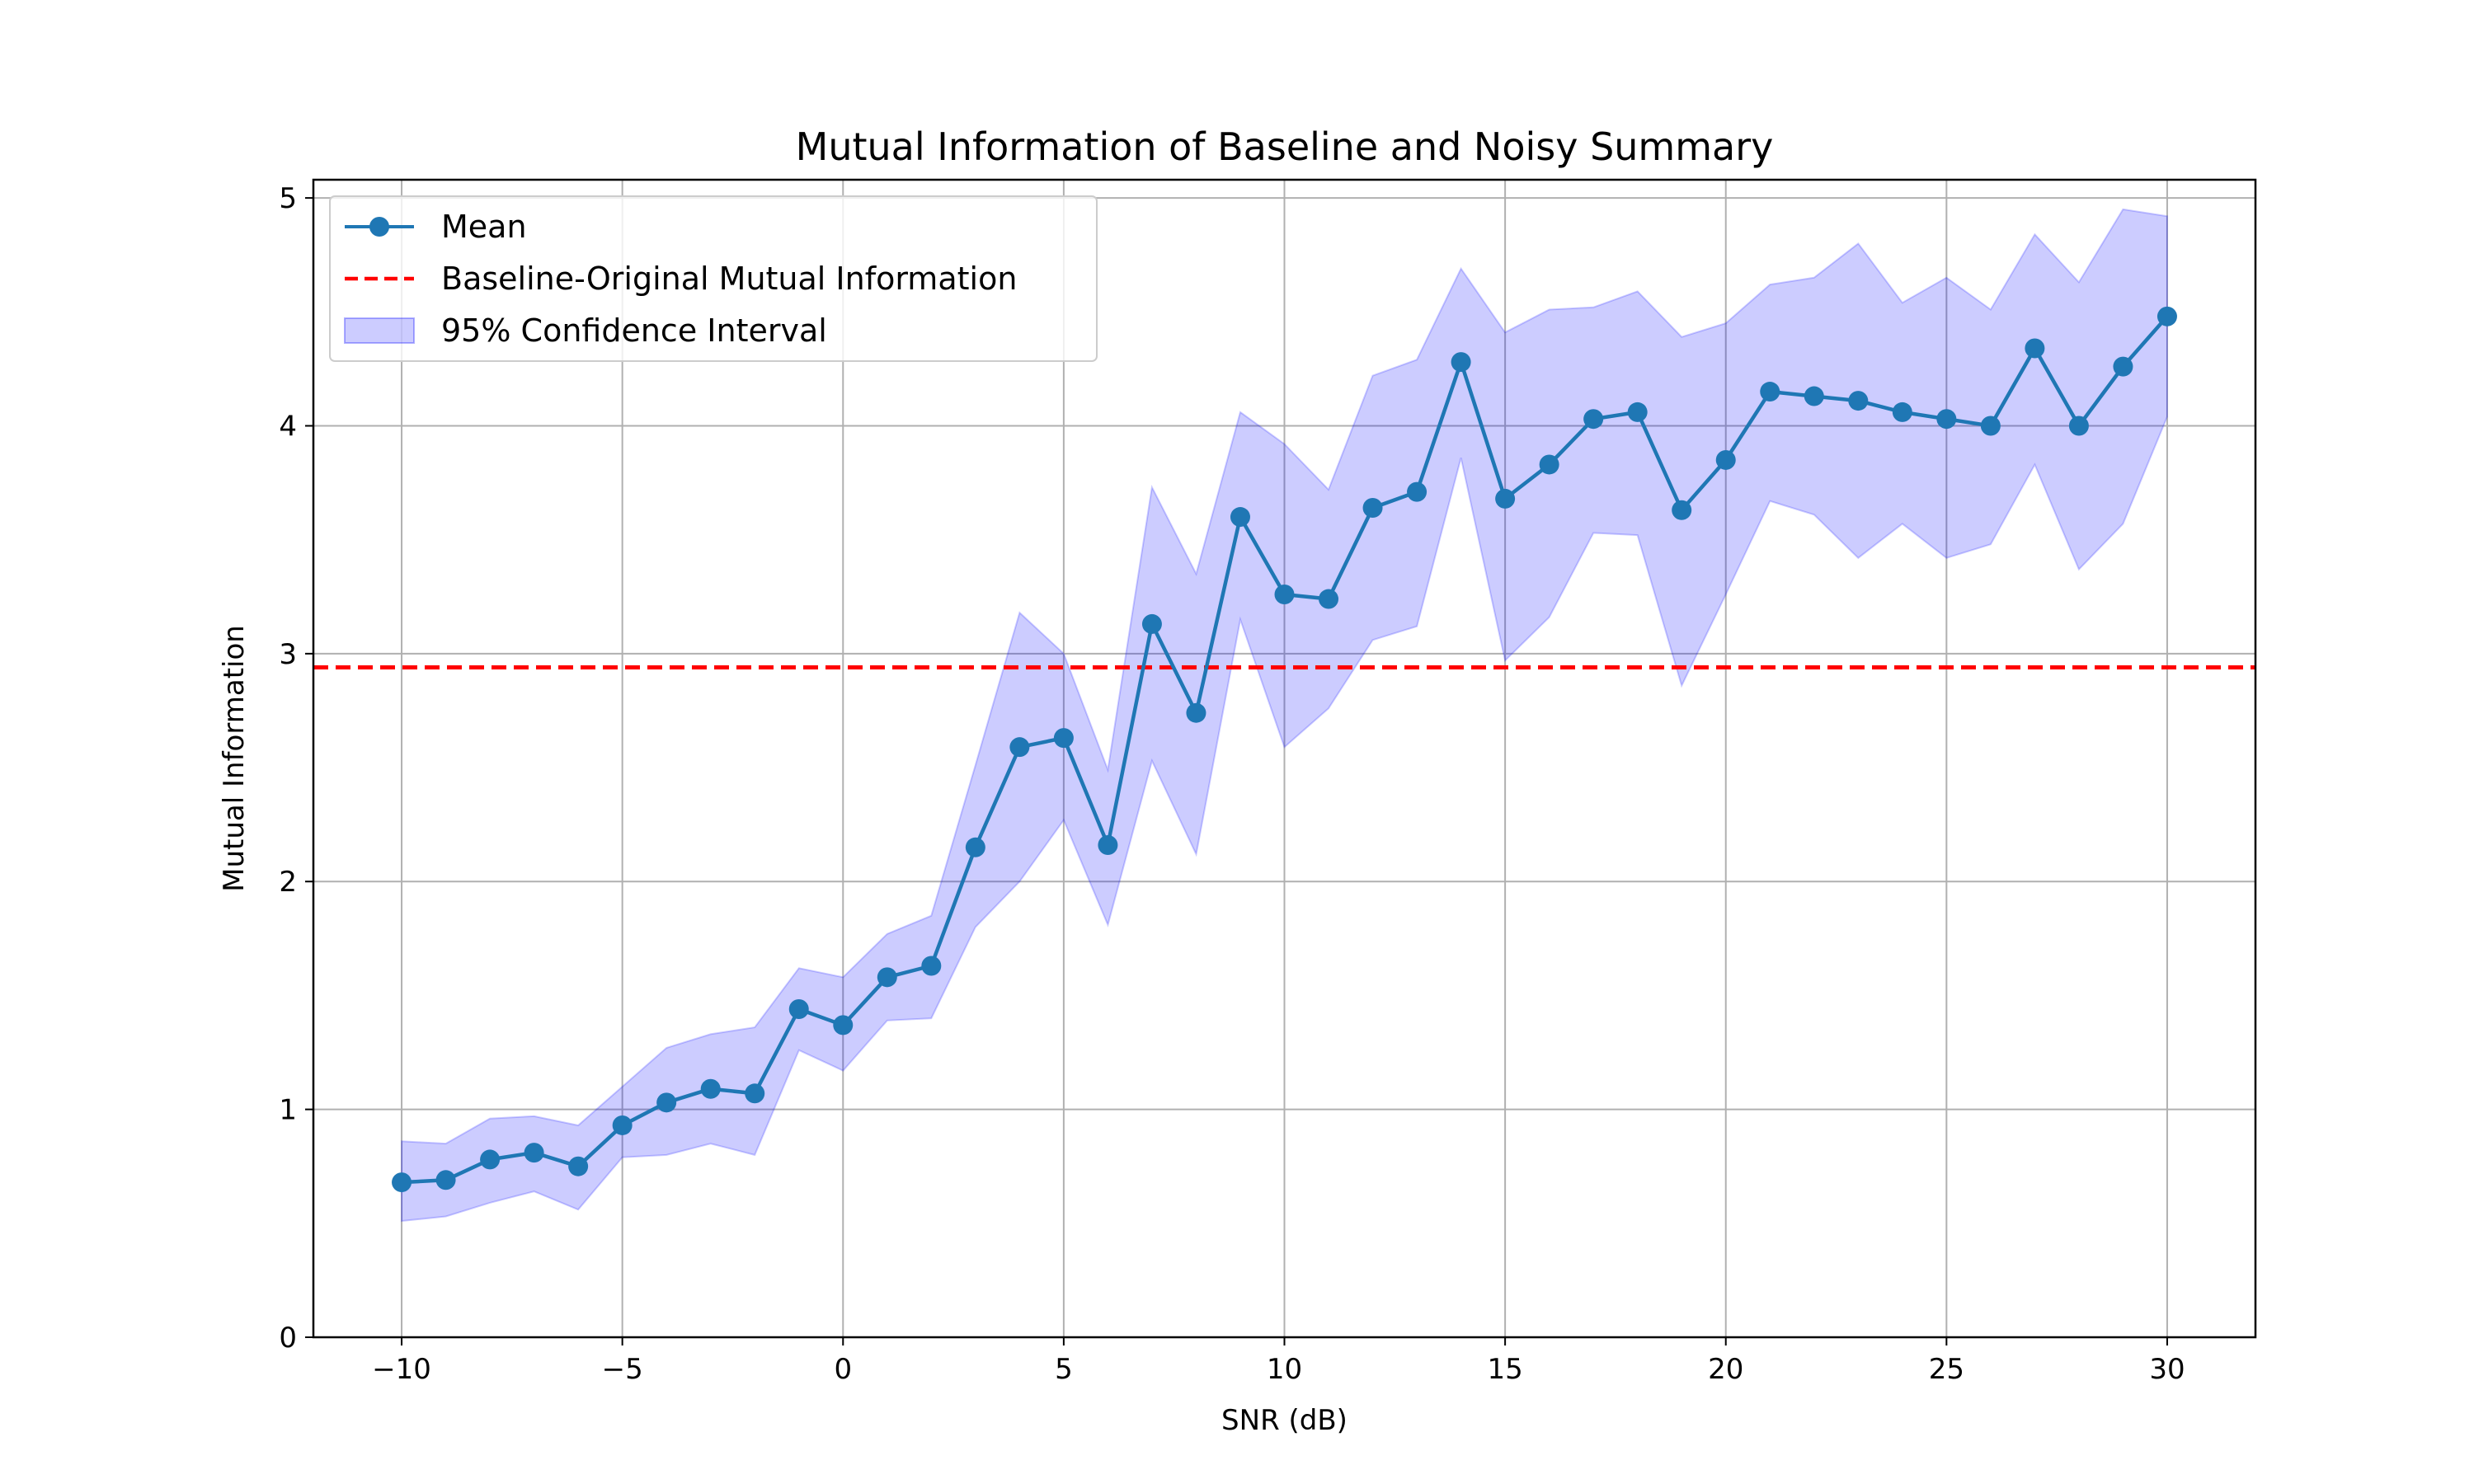 The height and width of the screenshot is (1484, 2474). Describe the element at coordinates (379, 227) in the screenshot. I see `legend-mean-marker` at that location.